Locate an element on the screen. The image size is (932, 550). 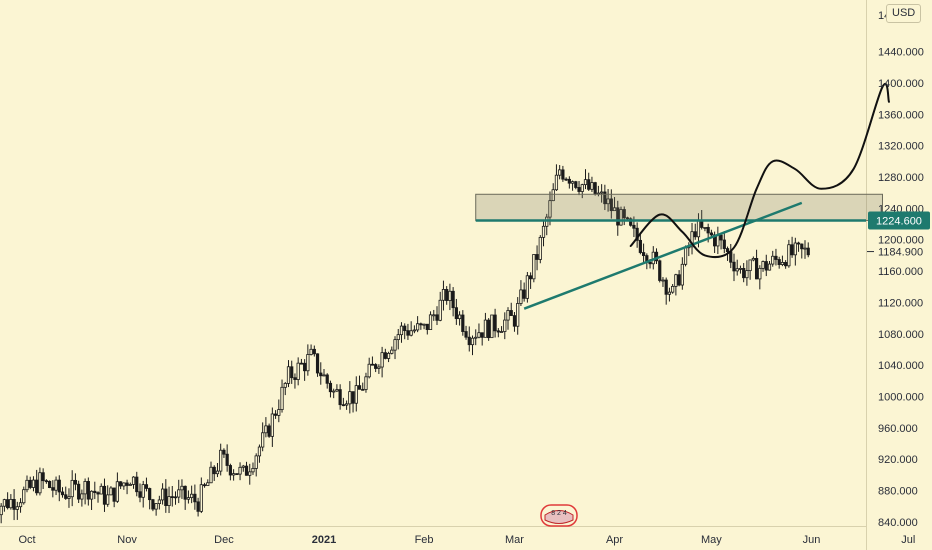
logo-flag-shape is located at coordinates (559, 517).